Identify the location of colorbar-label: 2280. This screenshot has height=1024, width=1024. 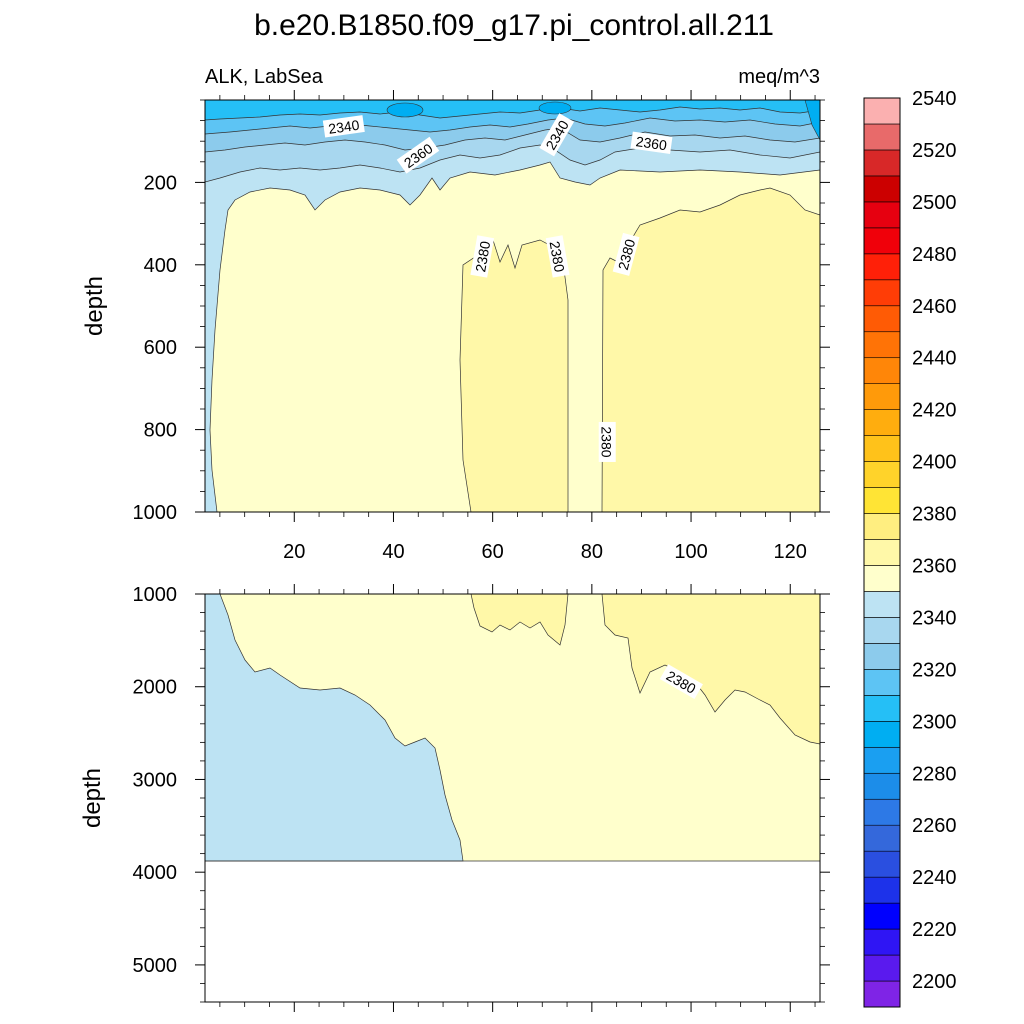
(934, 774).